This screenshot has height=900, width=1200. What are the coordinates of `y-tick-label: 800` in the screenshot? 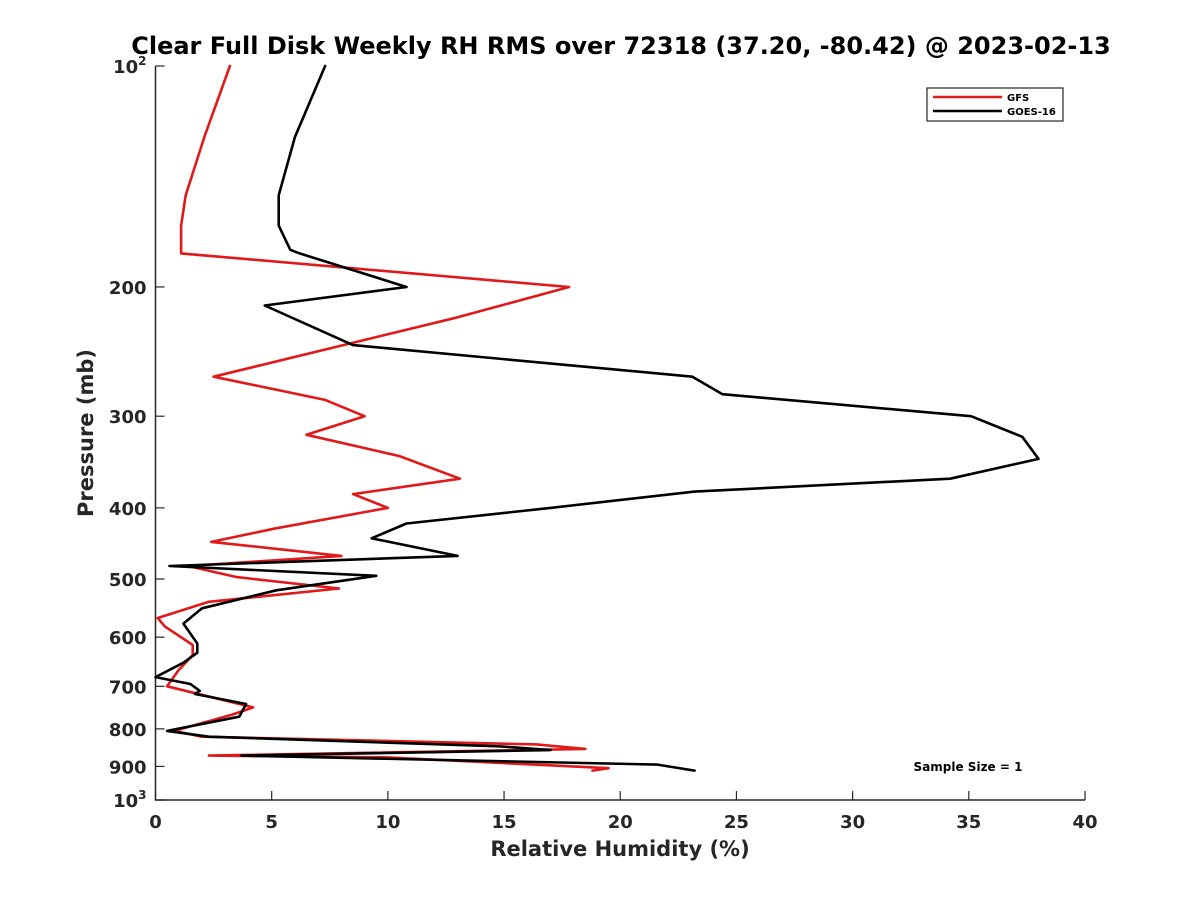 It's located at (128, 730).